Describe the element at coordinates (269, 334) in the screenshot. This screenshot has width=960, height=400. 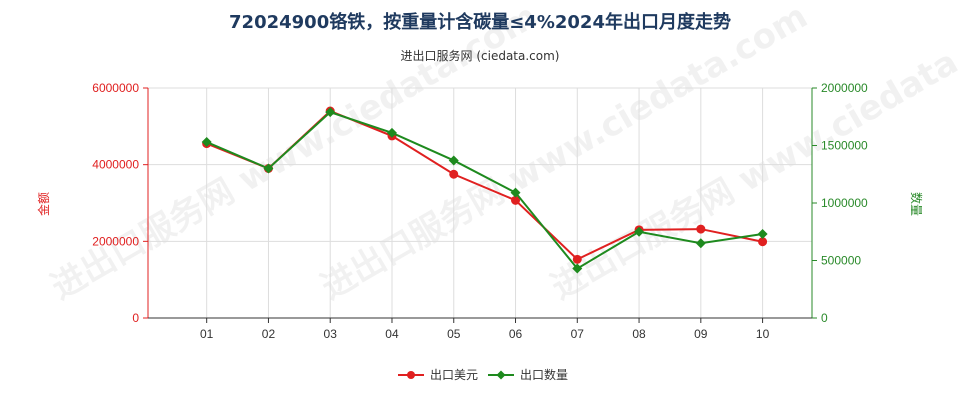
I see `x-tick-label: 02` at that location.